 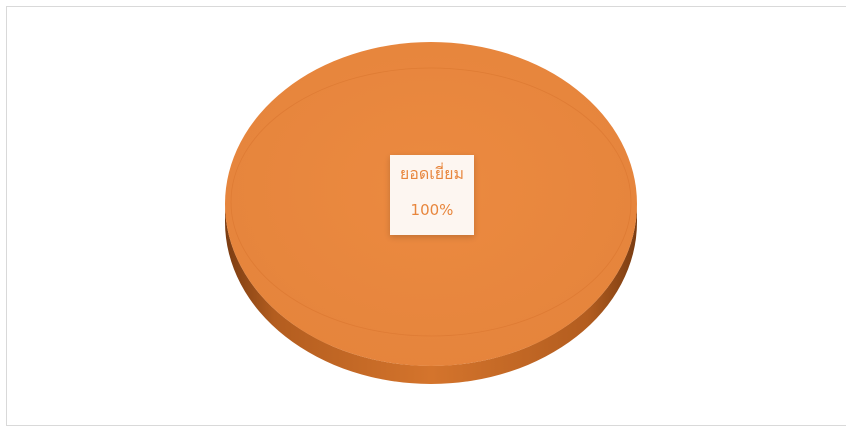 What do you see at coordinates (432, 173) in the screenshot?
I see `data-label-category: ยอดเยี่ยม` at bounding box center [432, 173].